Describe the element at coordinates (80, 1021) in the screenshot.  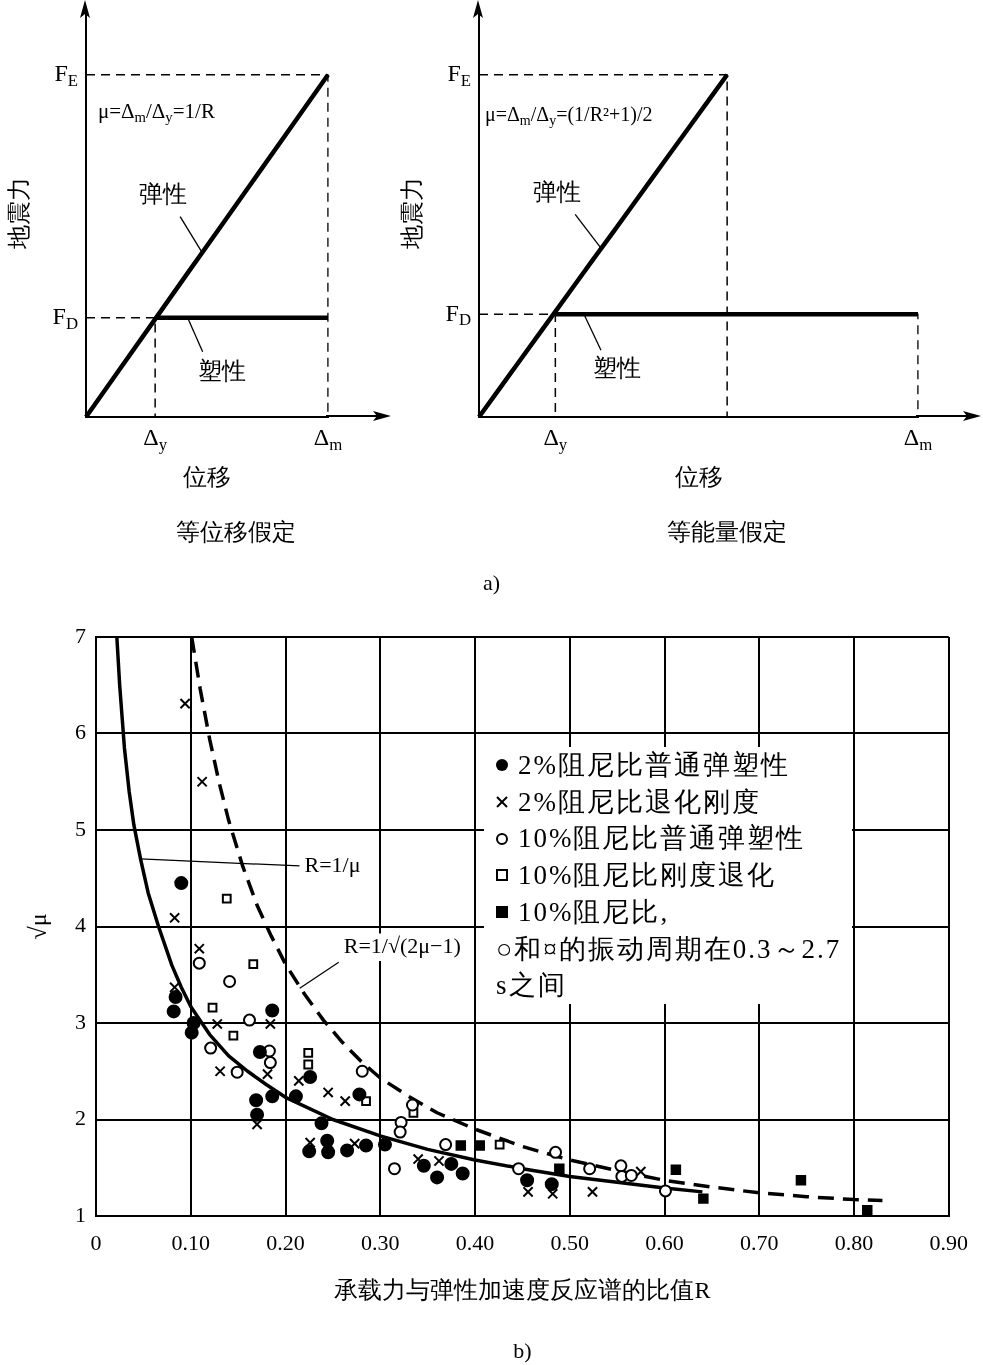
I see `y-tick-label: 3` at that location.